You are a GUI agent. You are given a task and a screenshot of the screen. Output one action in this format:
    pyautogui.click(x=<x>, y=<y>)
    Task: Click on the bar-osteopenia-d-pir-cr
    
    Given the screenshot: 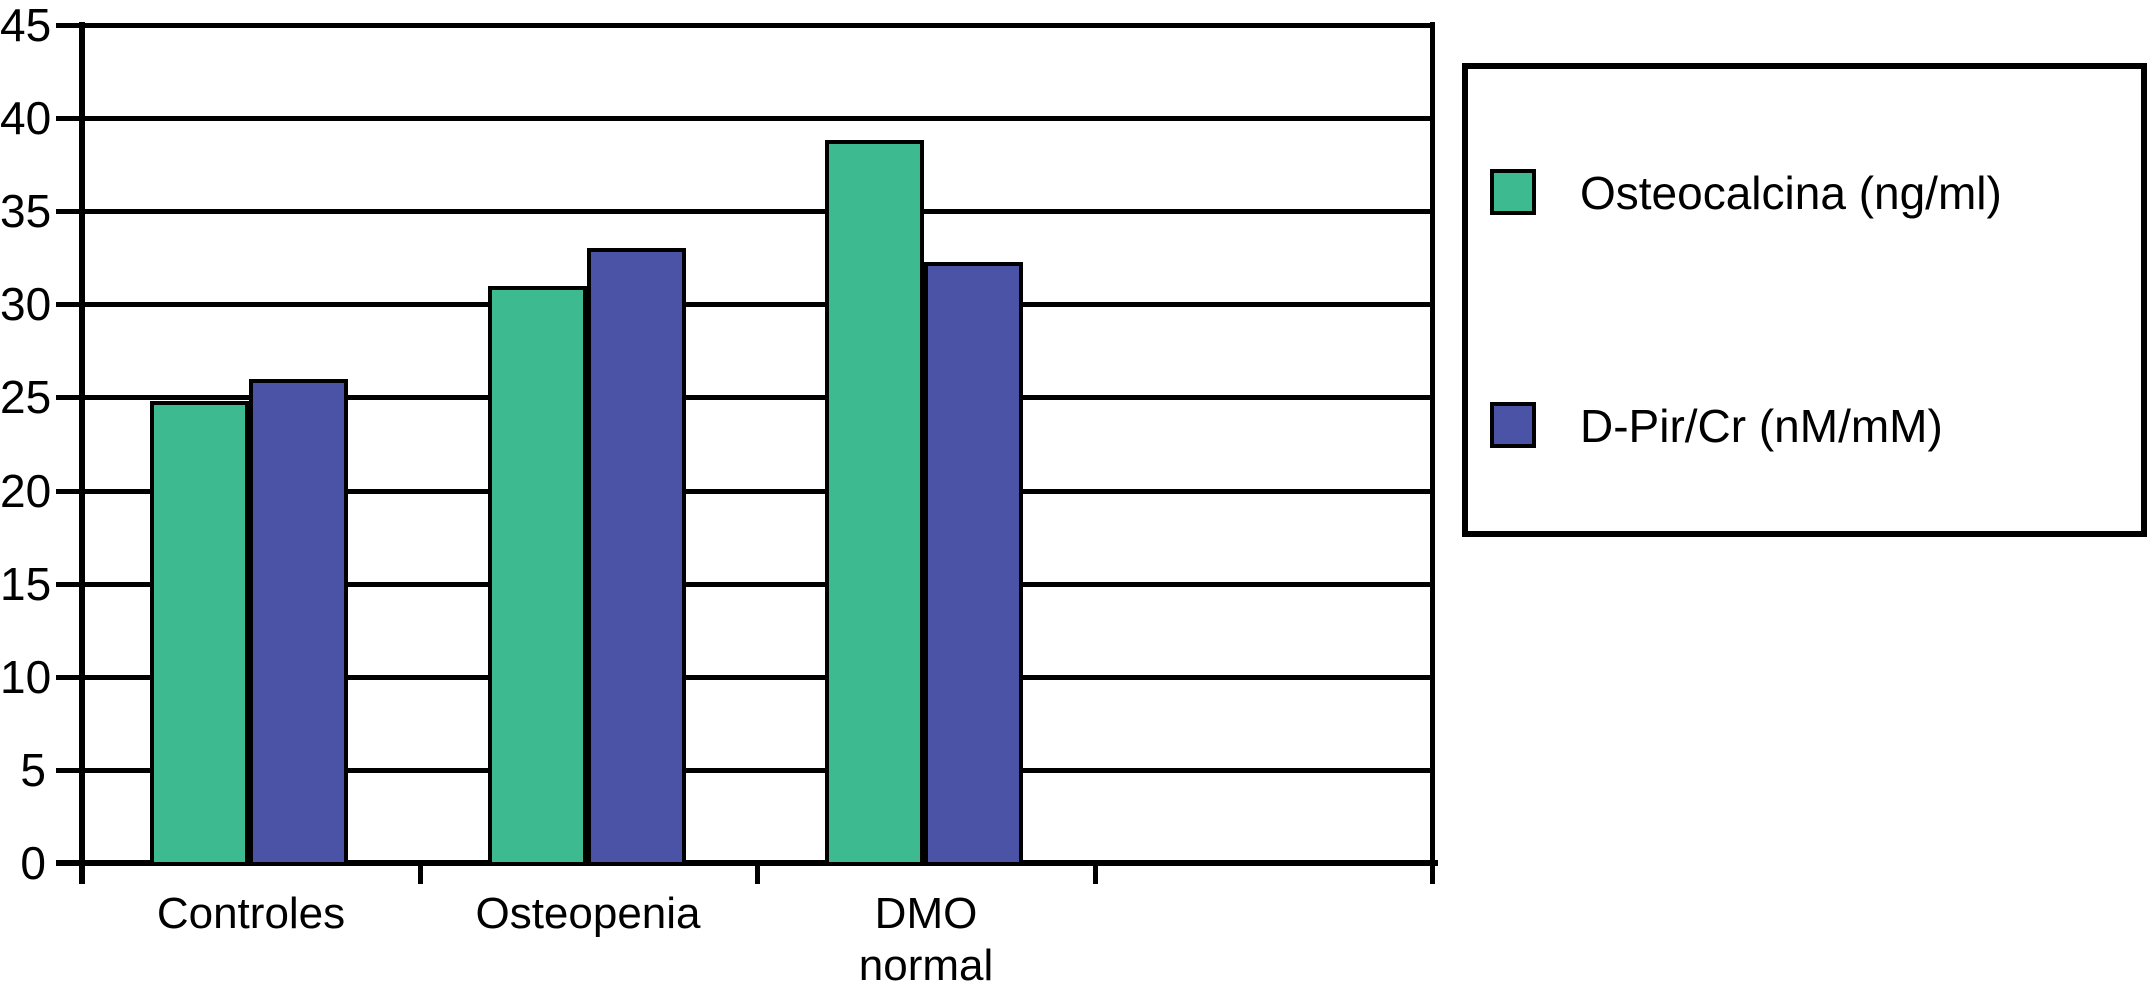 What is the action you would take?
    pyautogui.click(x=636, y=557)
    